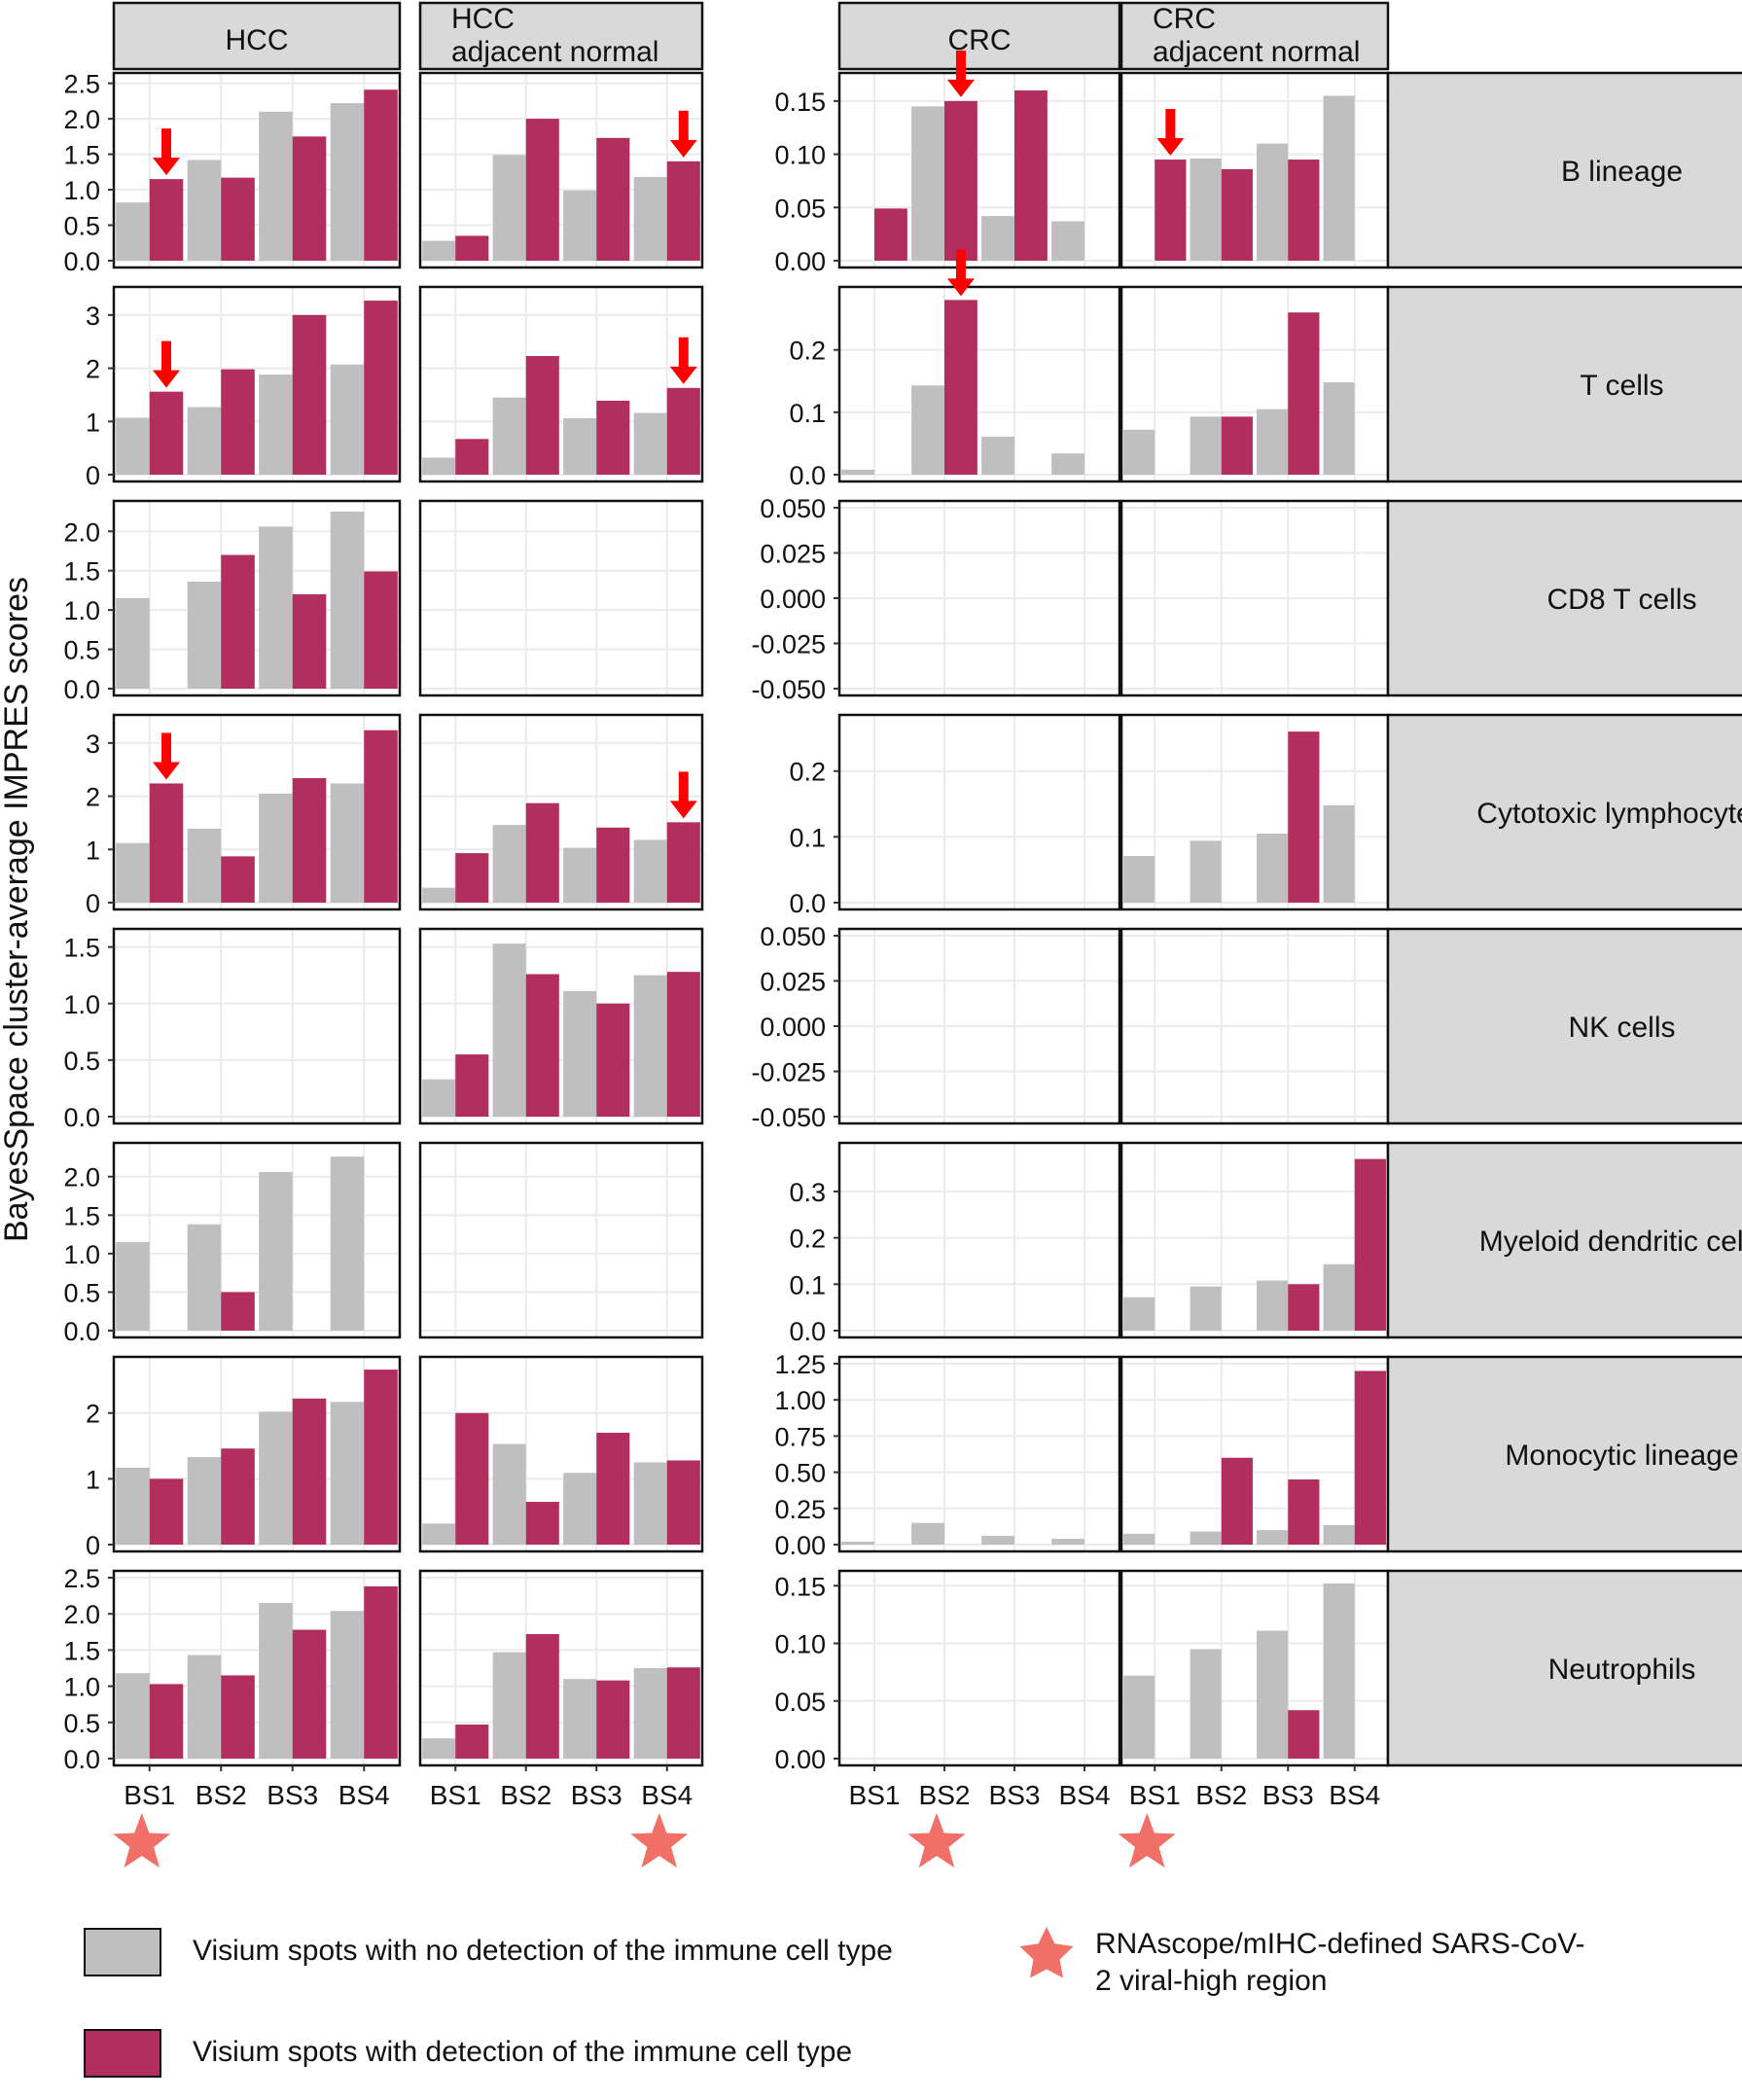 This screenshot has width=1742, height=2100. What do you see at coordinates (439, 251) in the screenshot?
I see `bar-no-detection-hcc_adj-b-lineage-BS1` at bounding box center [439, 251].